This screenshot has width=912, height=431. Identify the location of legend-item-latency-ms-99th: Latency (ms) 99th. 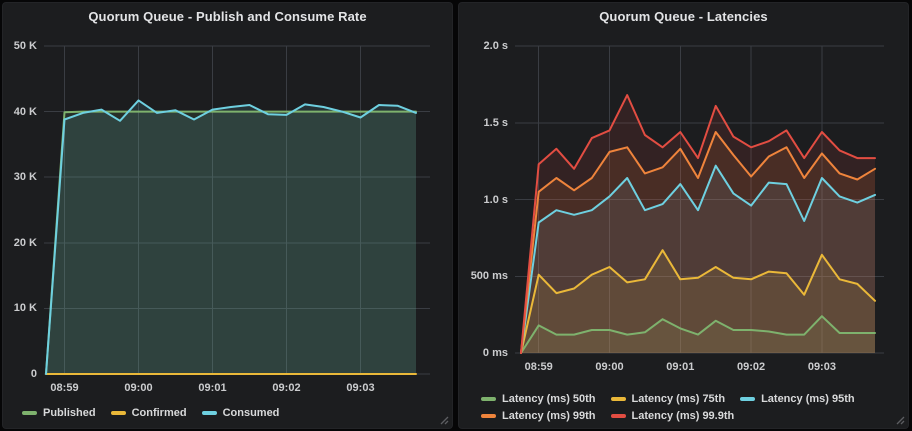
(538, 416).